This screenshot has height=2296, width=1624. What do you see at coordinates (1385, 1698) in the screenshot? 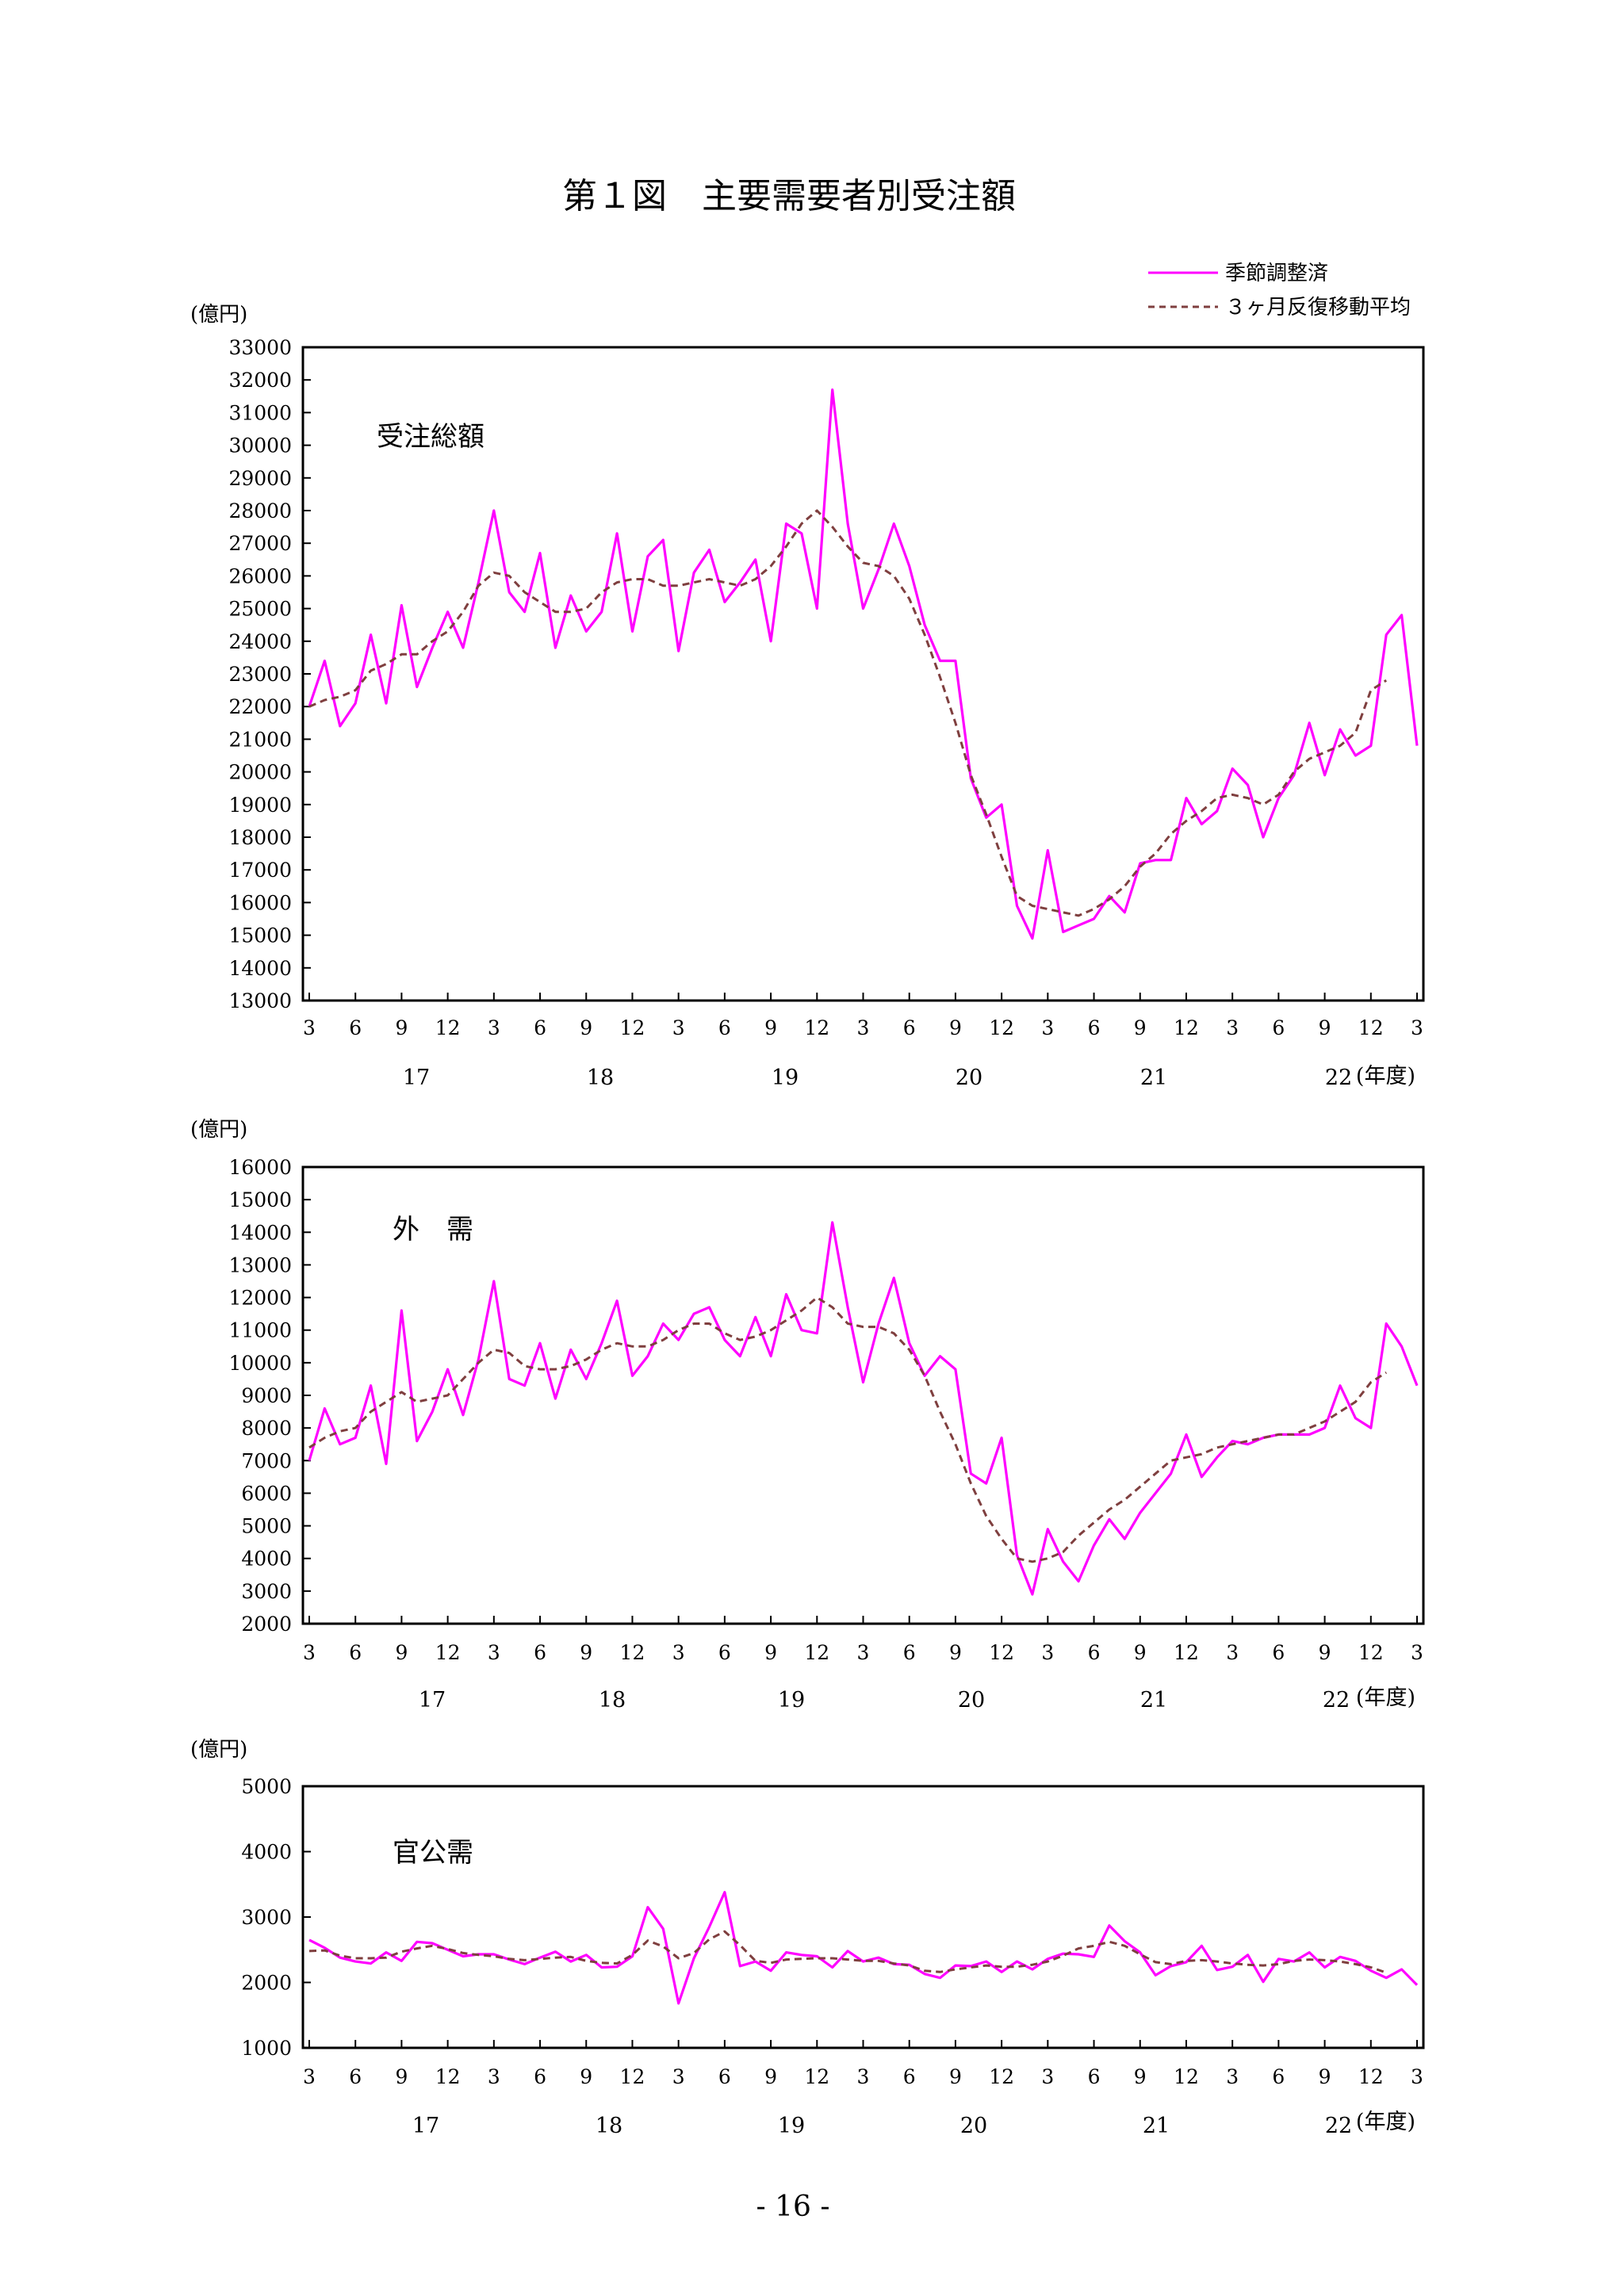
I see `x-axis-label: (年度)` at bounding box center [1385, 1698].